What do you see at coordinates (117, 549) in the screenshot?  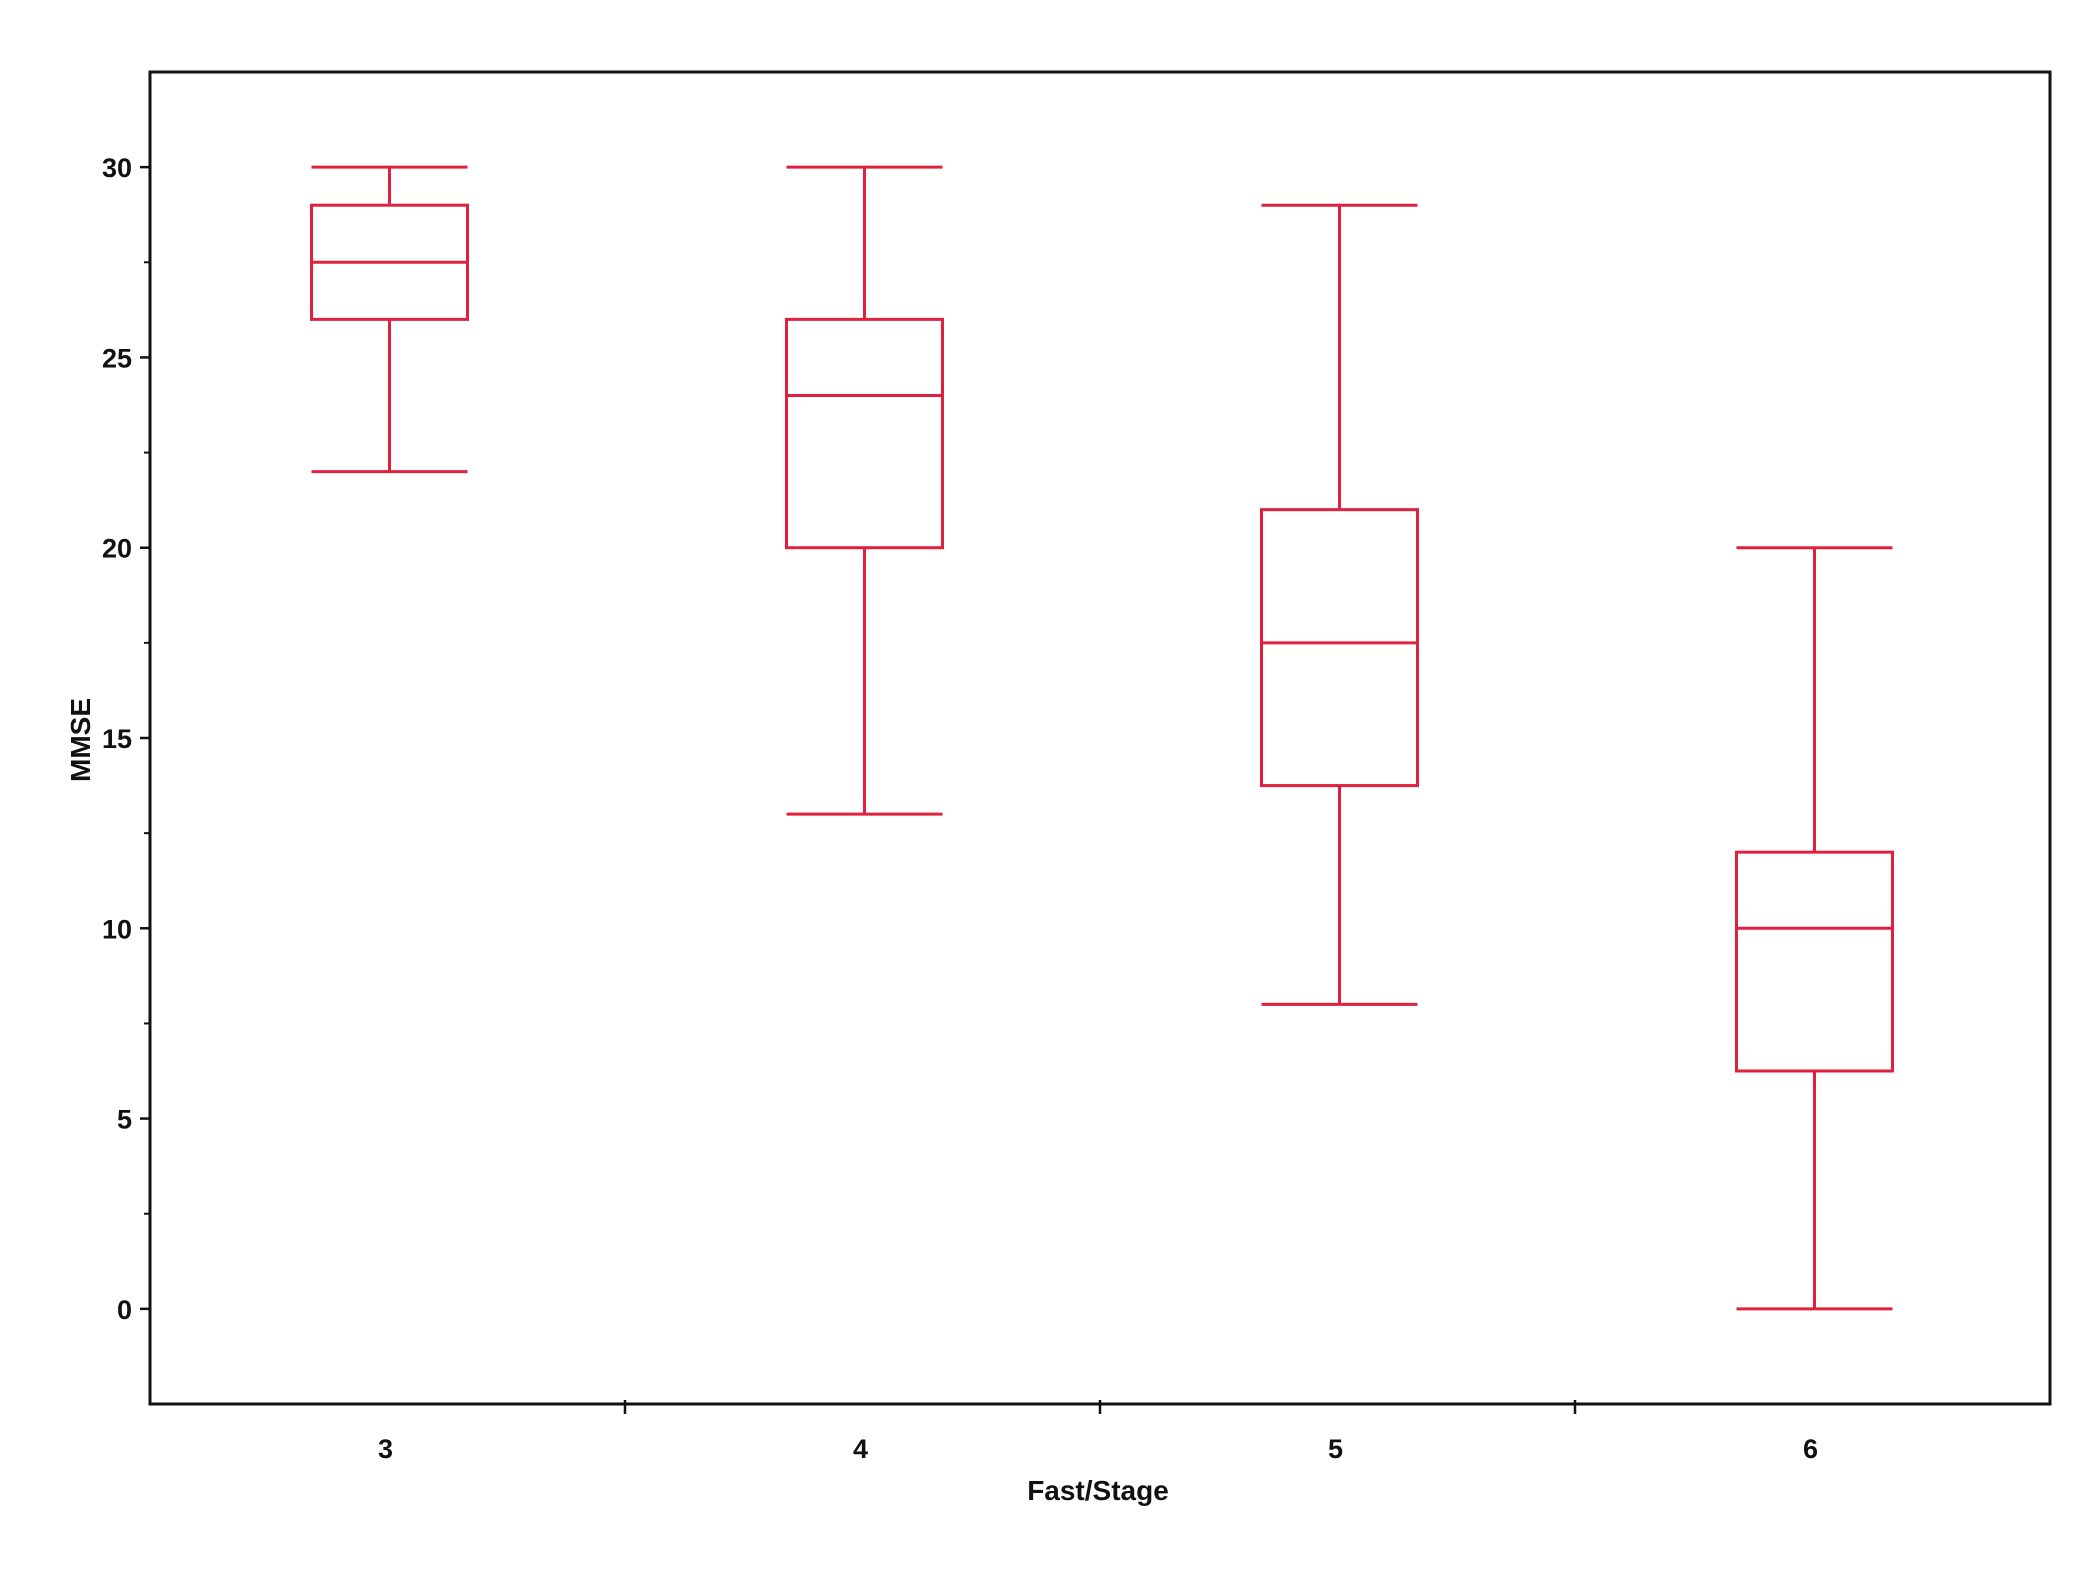 I see `y-tick-label-20: 20` at bounding box center [117, 549].